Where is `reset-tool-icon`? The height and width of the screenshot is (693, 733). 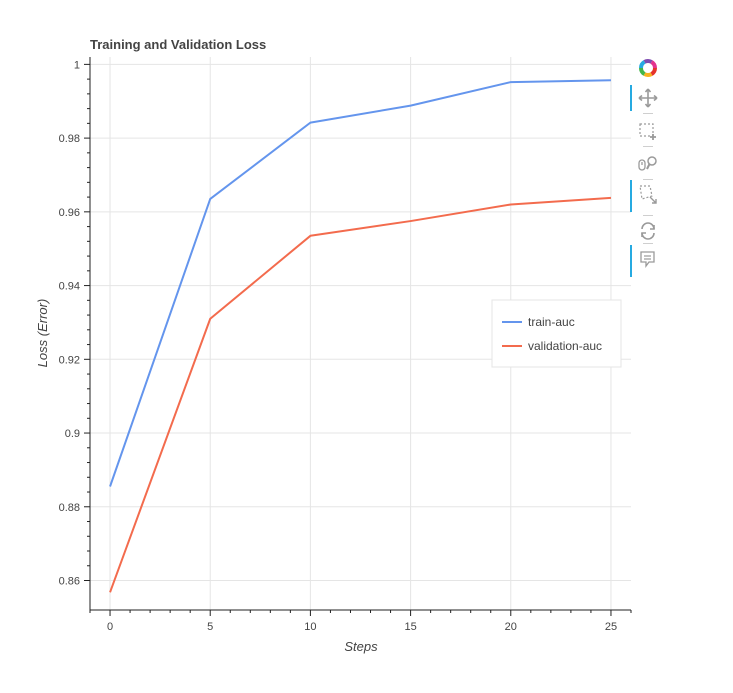
reset-tool-icon is located at coordinates (648, 231).